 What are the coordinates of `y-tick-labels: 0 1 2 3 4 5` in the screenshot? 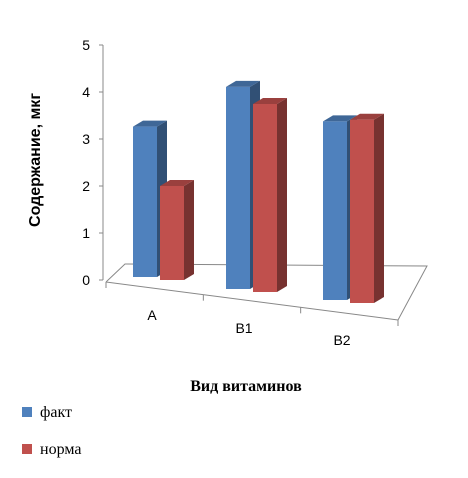 It's located at (86, 162).